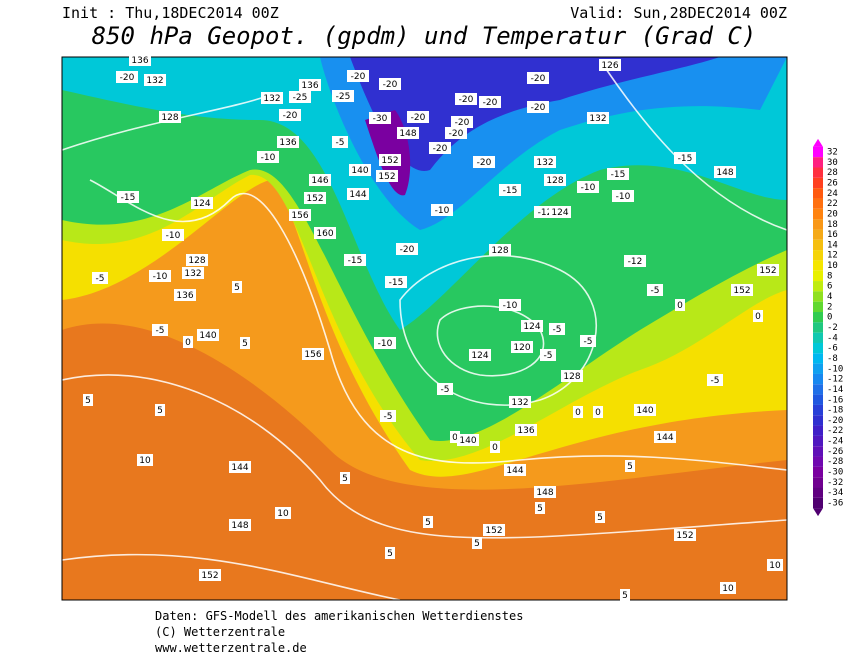 This screenshot has width=850, height=657. What do you see at coordinates (818, 512) in the screenshot?
I see `colorbar-bottom-arrow` at bounding box center [818, 512].